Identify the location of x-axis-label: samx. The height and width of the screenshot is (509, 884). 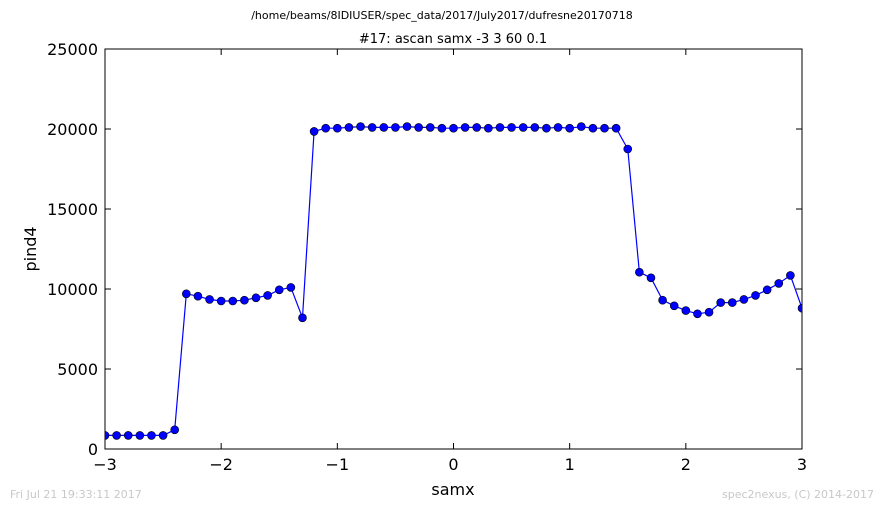
(452, 489).